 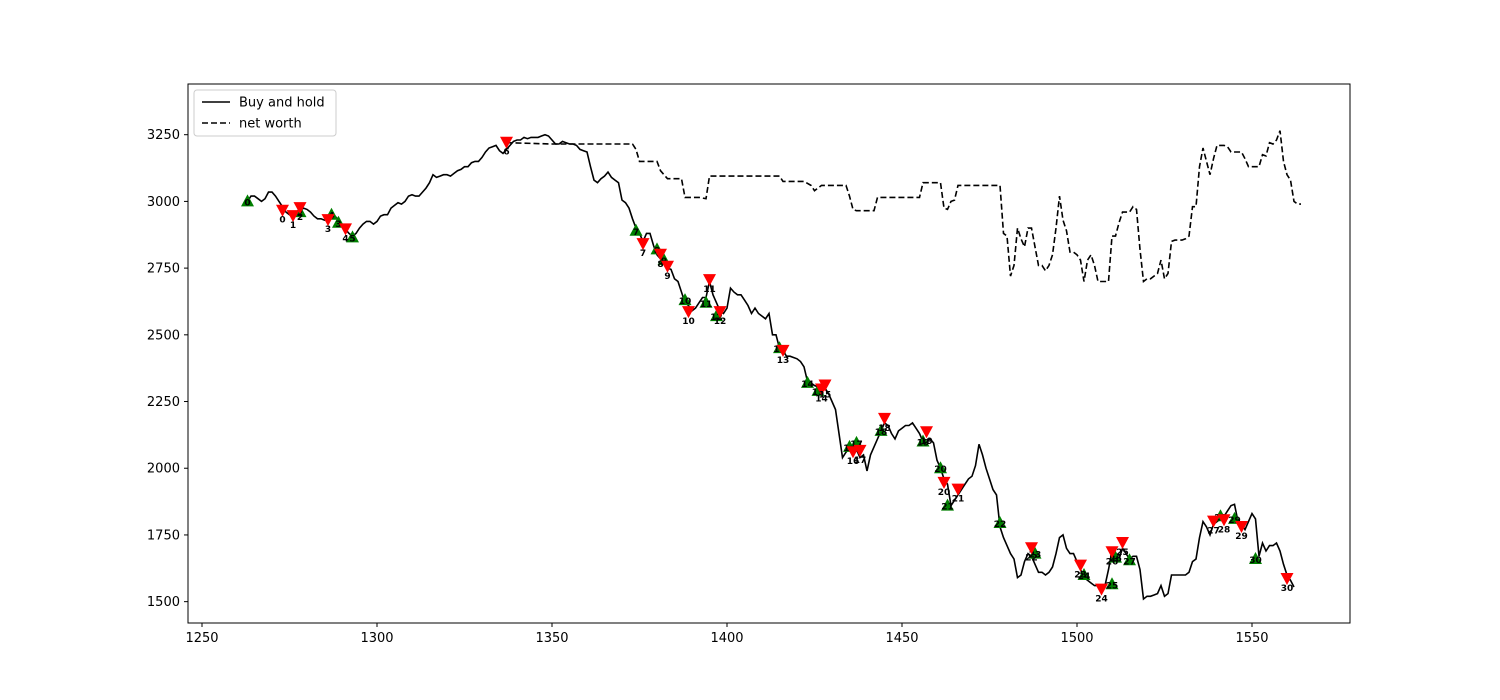 What do you see at coordinates (506, 147) in the screenshot?
I see `sell-marker: 6` at bounding box center [506, 147].